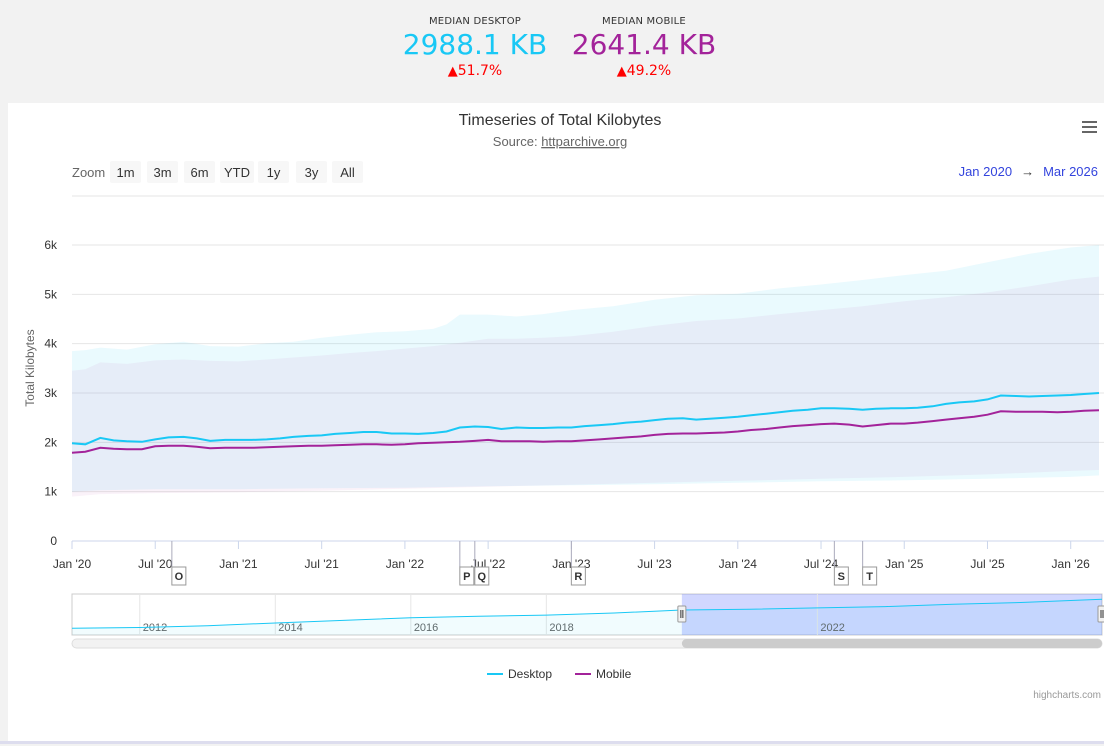  What do you see at coordinates (480, 71) in the screenshot?
I see `median-desktop-change-value: 51.7%` at bounding box center [480, 71].